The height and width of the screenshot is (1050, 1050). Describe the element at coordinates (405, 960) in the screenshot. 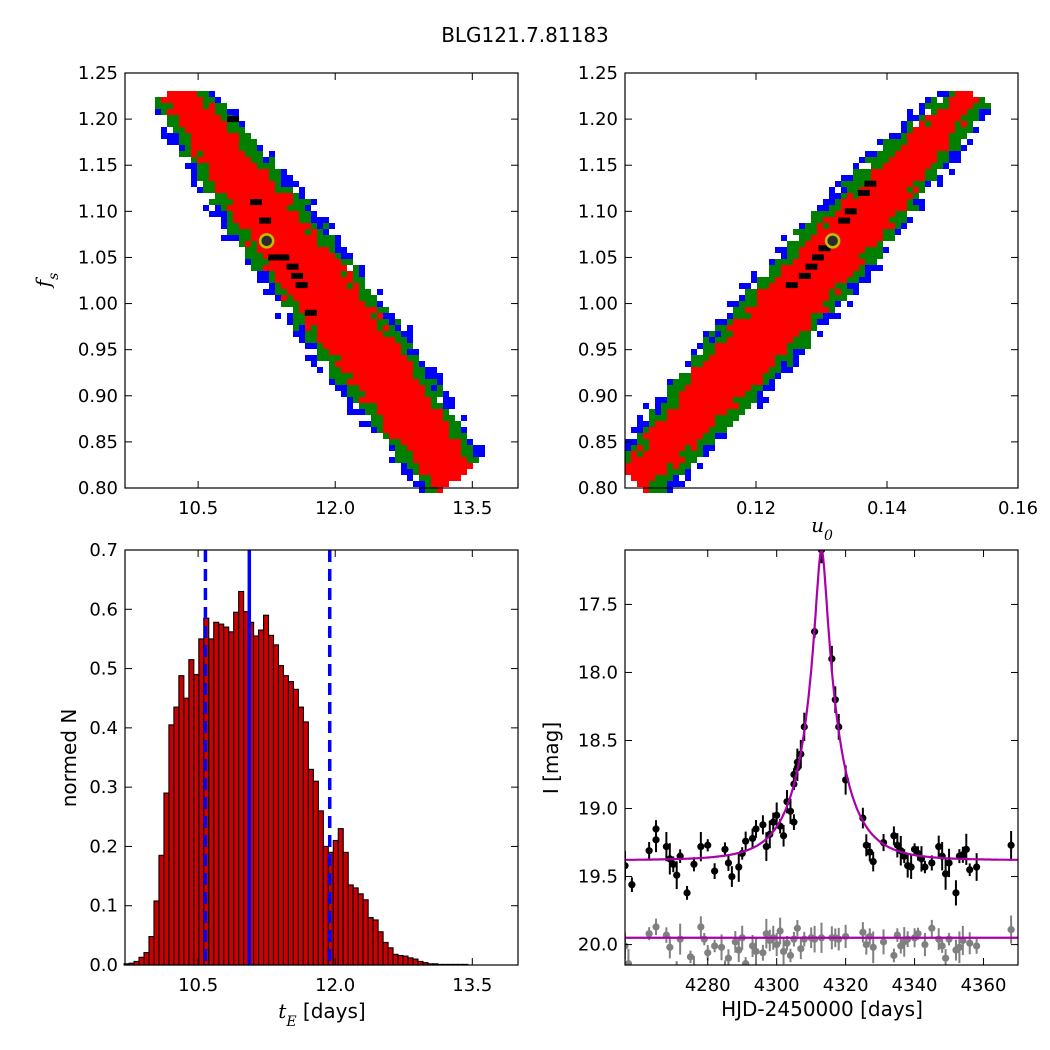

I see `histogram-bar` at that location.